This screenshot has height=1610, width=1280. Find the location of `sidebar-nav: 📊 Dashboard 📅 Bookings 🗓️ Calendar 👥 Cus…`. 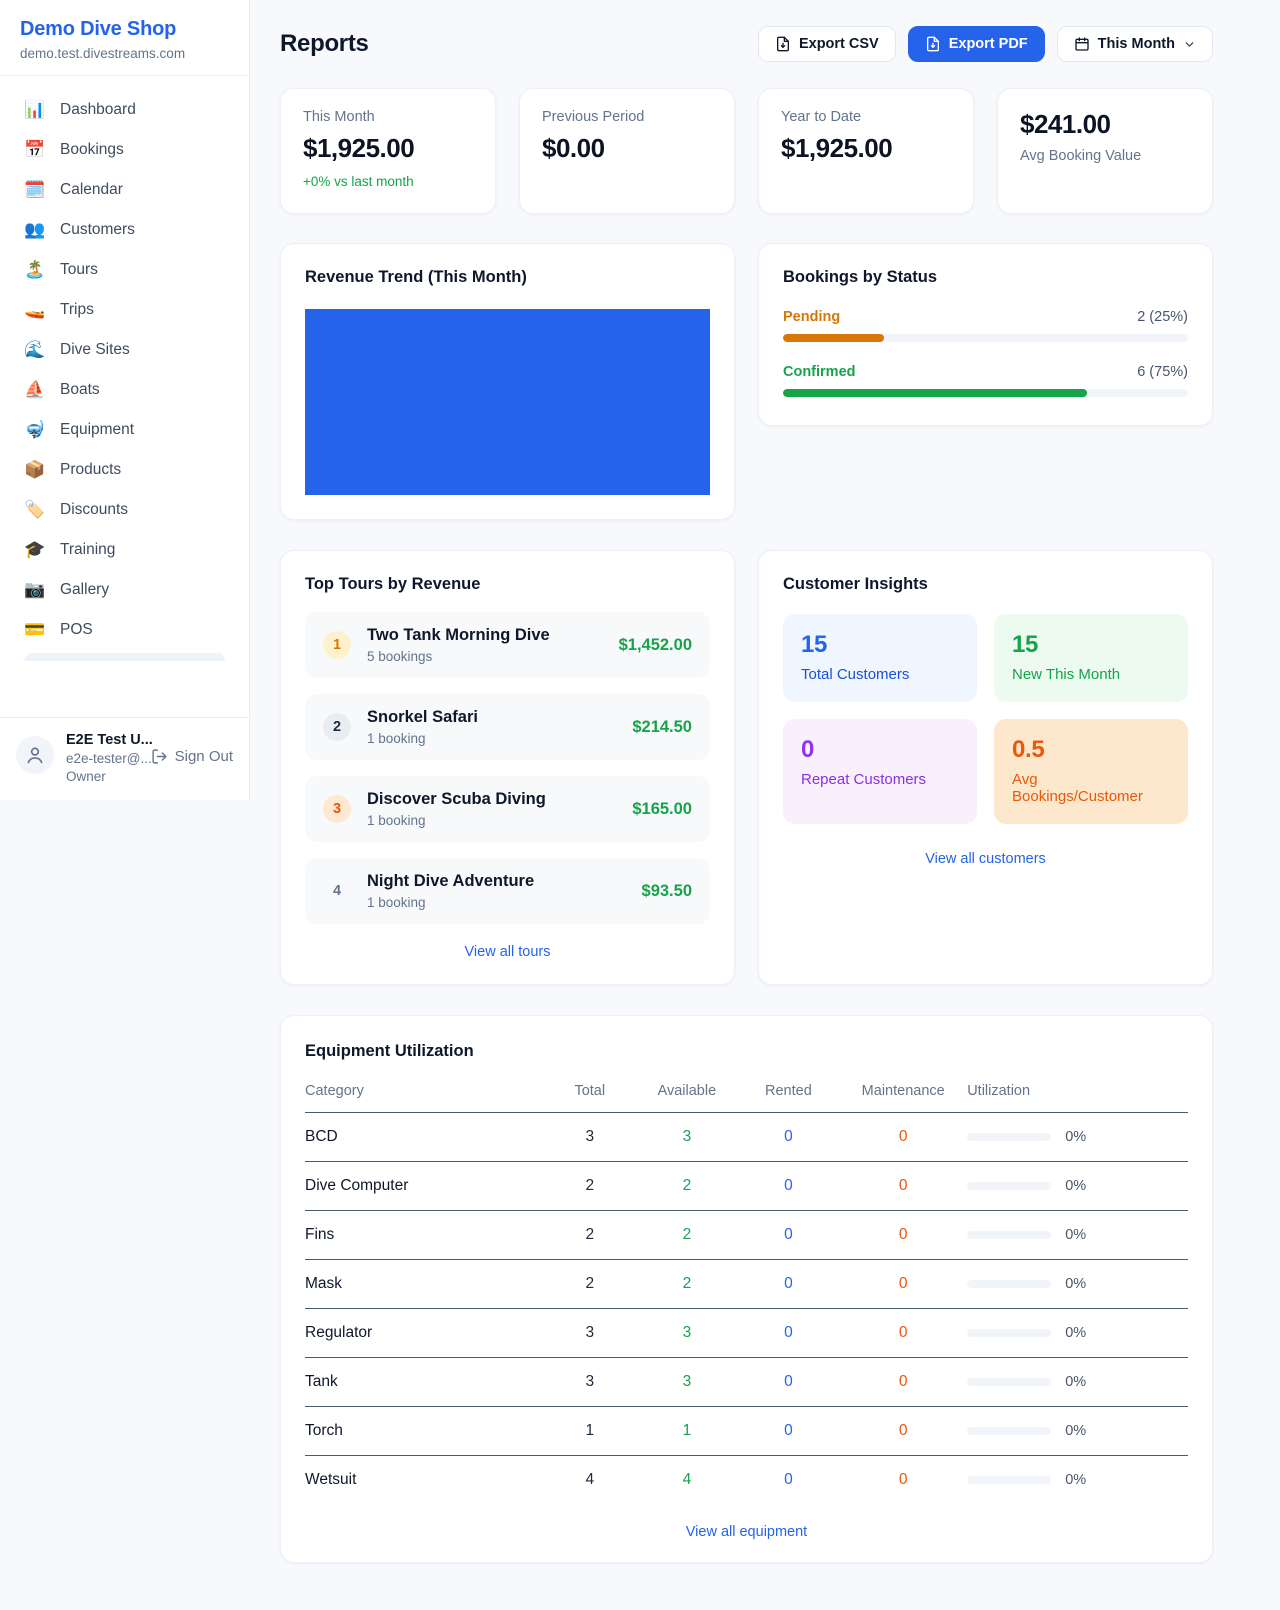

sidebar-nav: 📊 Dashboard 📅 Bookings 🗓️ Calendar 👥 Cus… is located at coordinates (124, 368).